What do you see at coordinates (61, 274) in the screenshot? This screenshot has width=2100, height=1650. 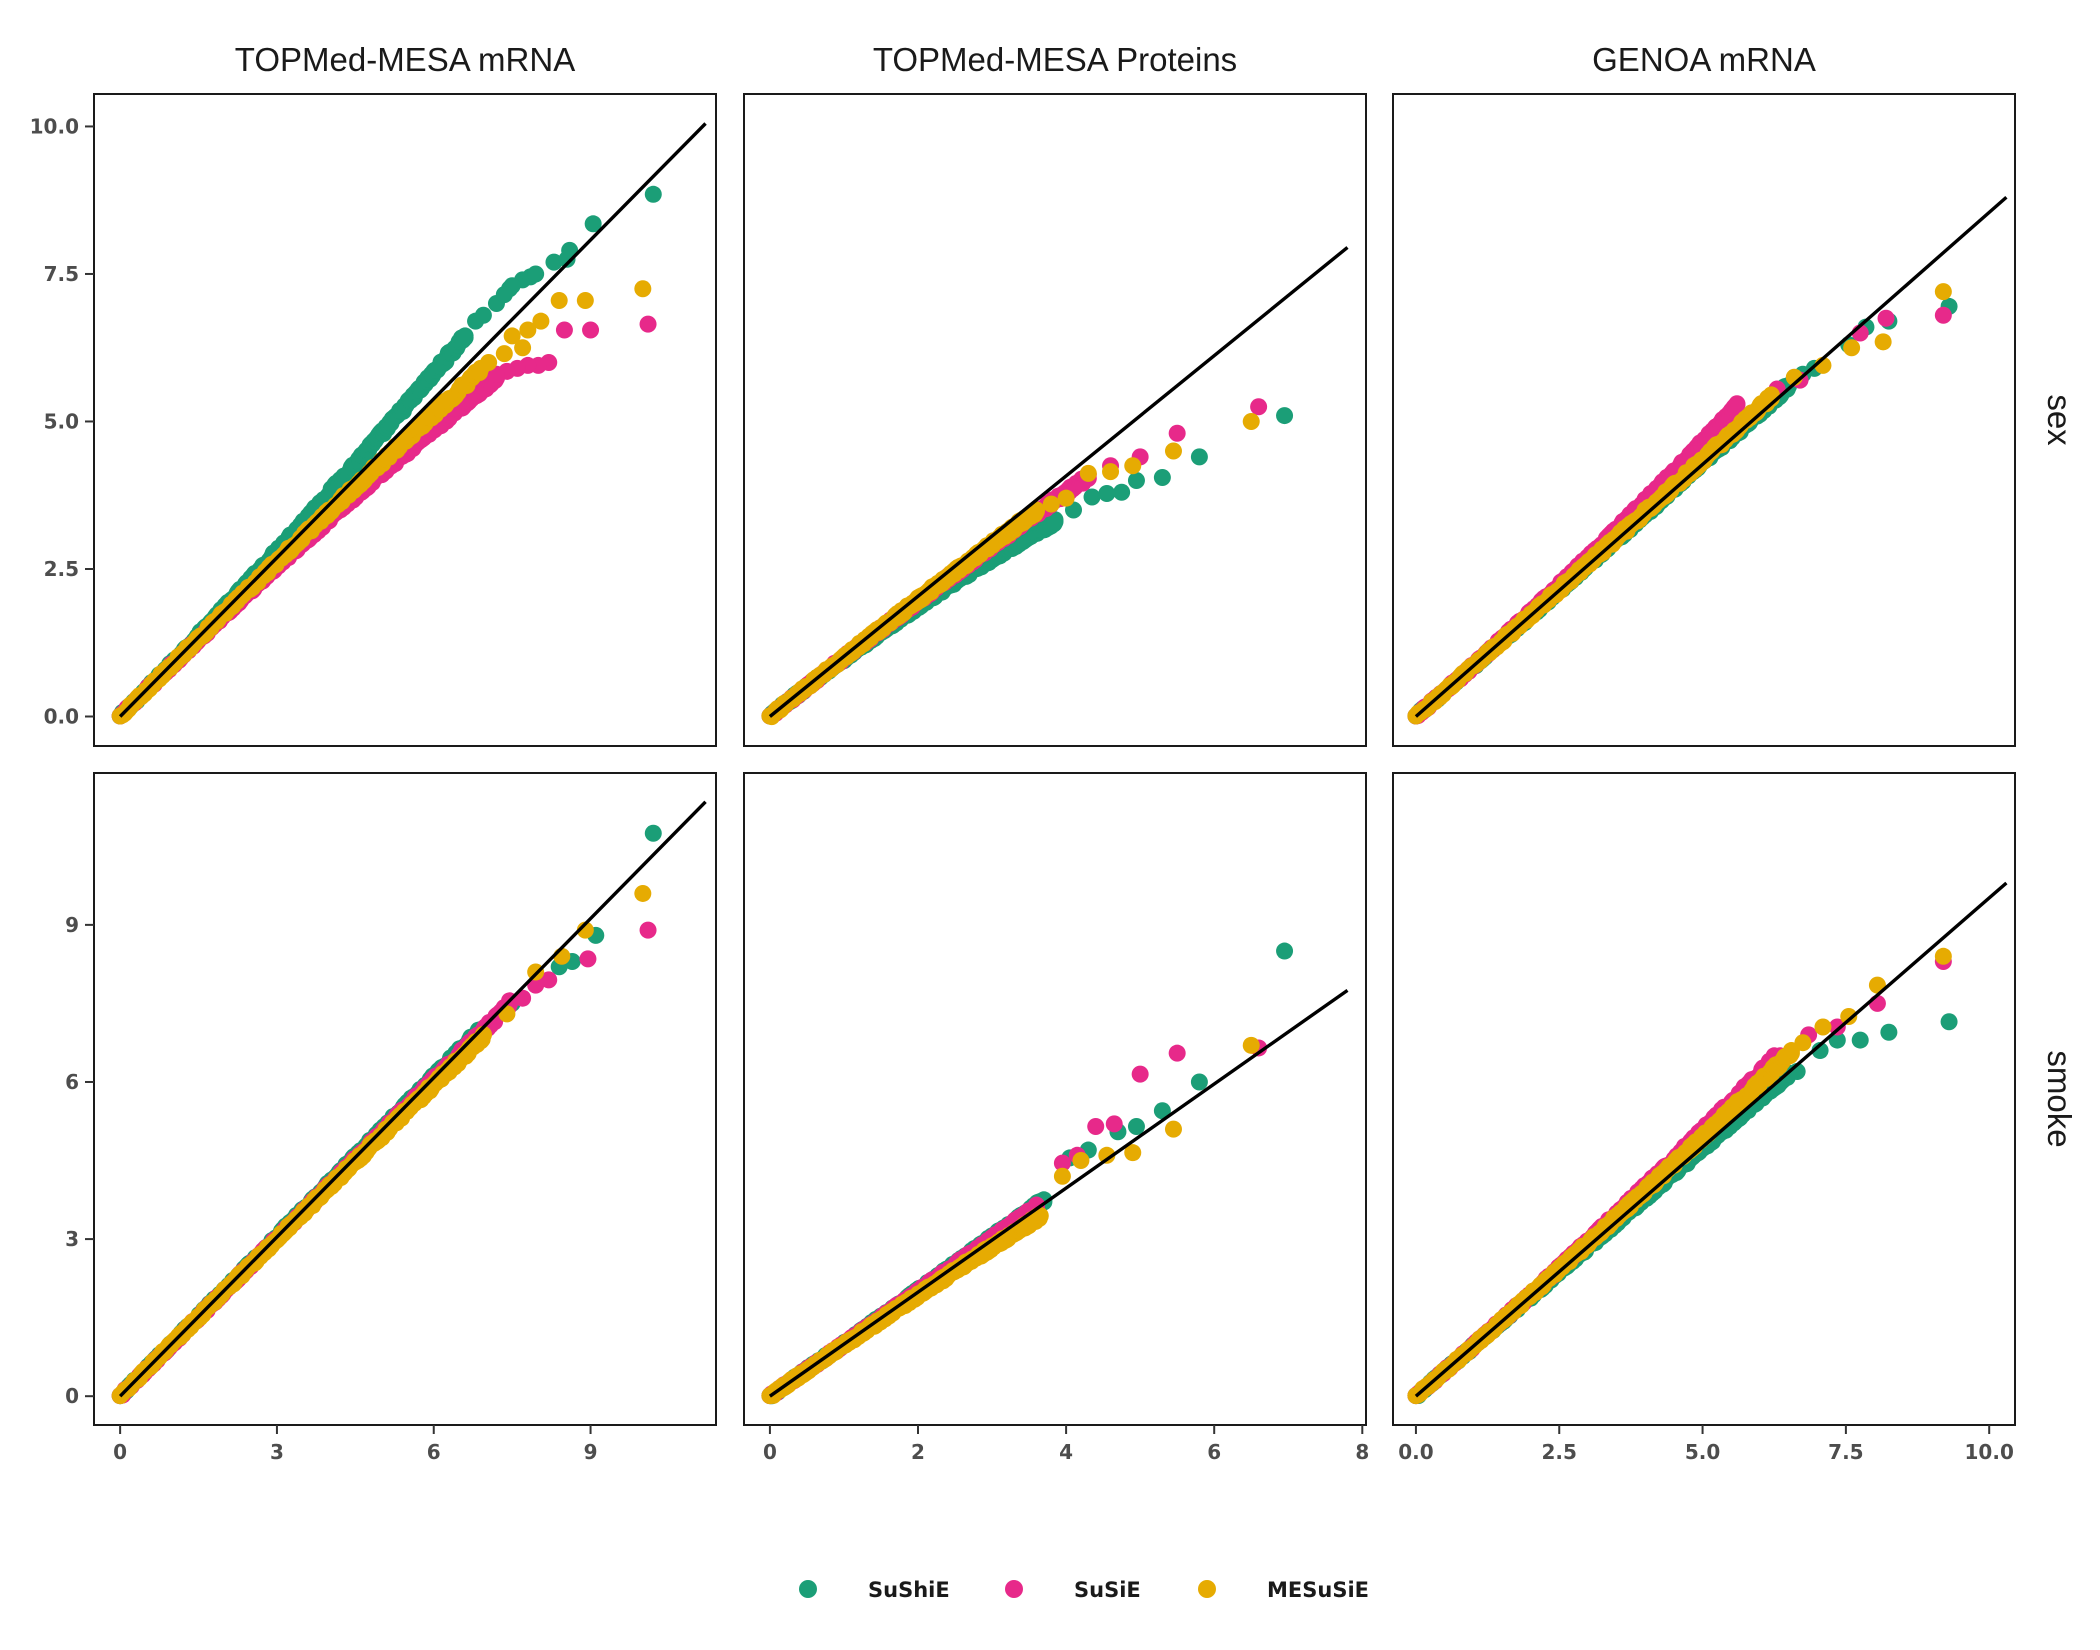 I see `y-tick-label: 7.5` at bounding box center [61, 274].